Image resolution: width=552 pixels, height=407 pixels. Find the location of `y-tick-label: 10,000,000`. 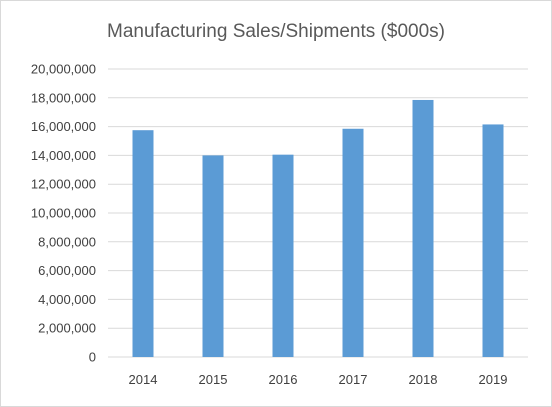

y-tick-label: 10,000,000 is located at coordinates (63, 213).